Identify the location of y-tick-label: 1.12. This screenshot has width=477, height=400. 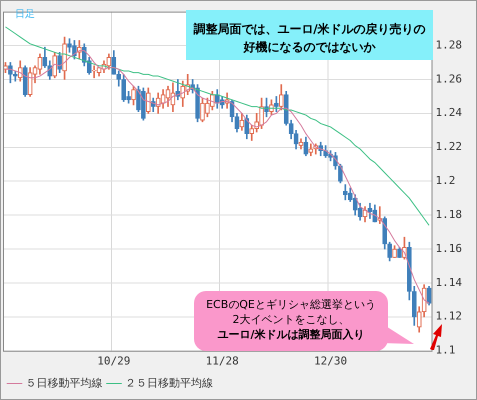
(449, 316).